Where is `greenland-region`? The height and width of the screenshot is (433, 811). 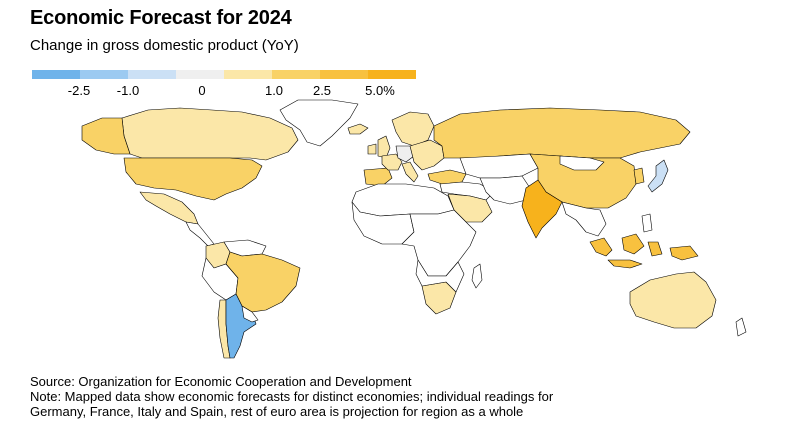 greenland-region is located at coordinates (319, 123).